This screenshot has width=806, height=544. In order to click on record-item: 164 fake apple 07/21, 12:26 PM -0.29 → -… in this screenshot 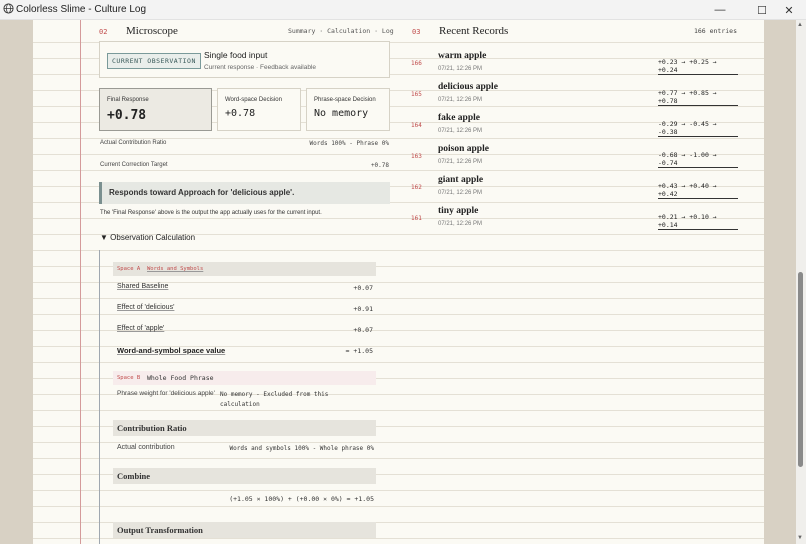, I will do `click(574, 126)`.